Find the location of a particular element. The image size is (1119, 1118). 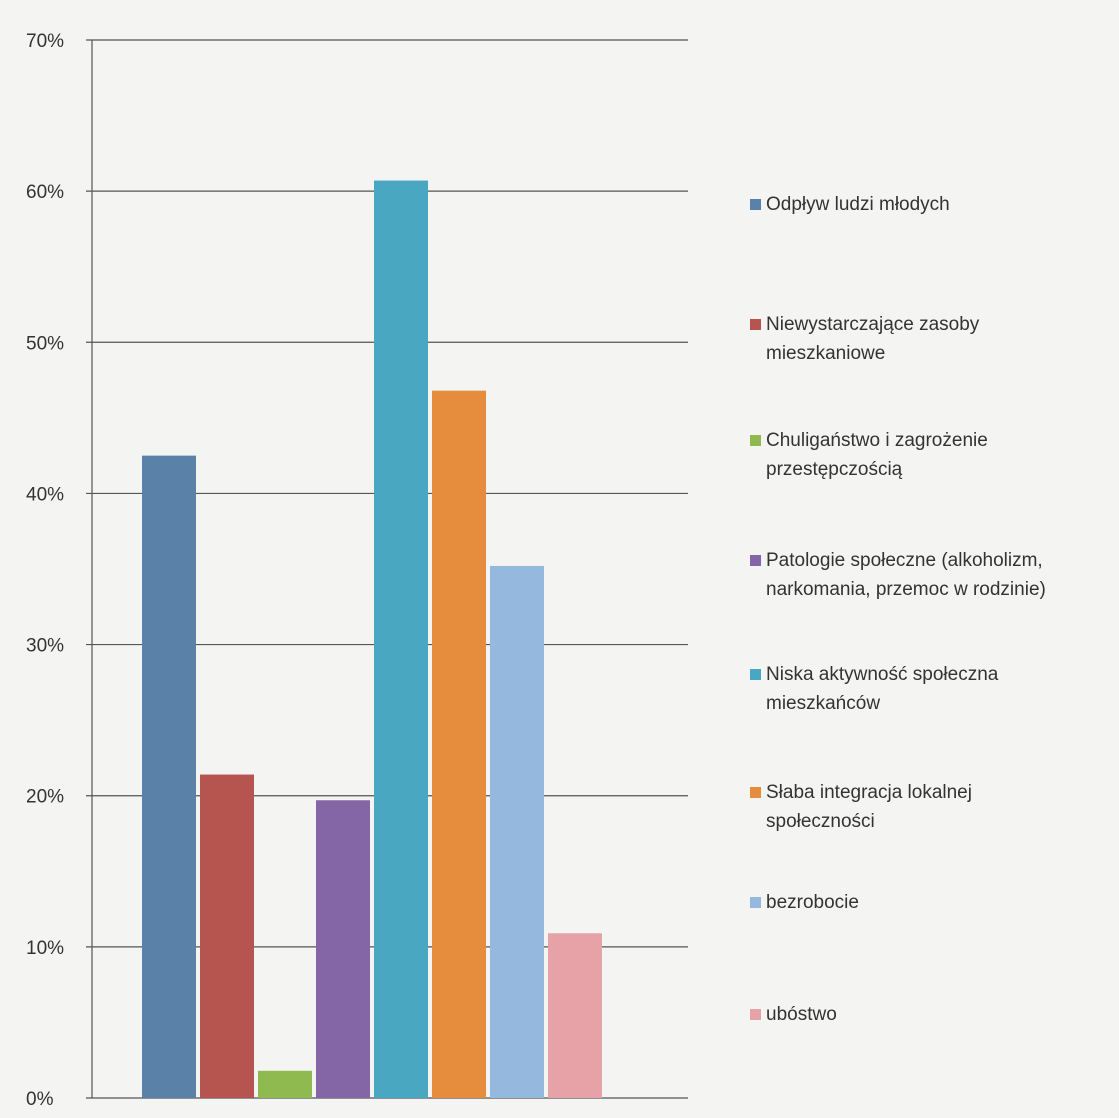

legend-item: Odpływ ludzi młodych is located at coordinates (850, 204).